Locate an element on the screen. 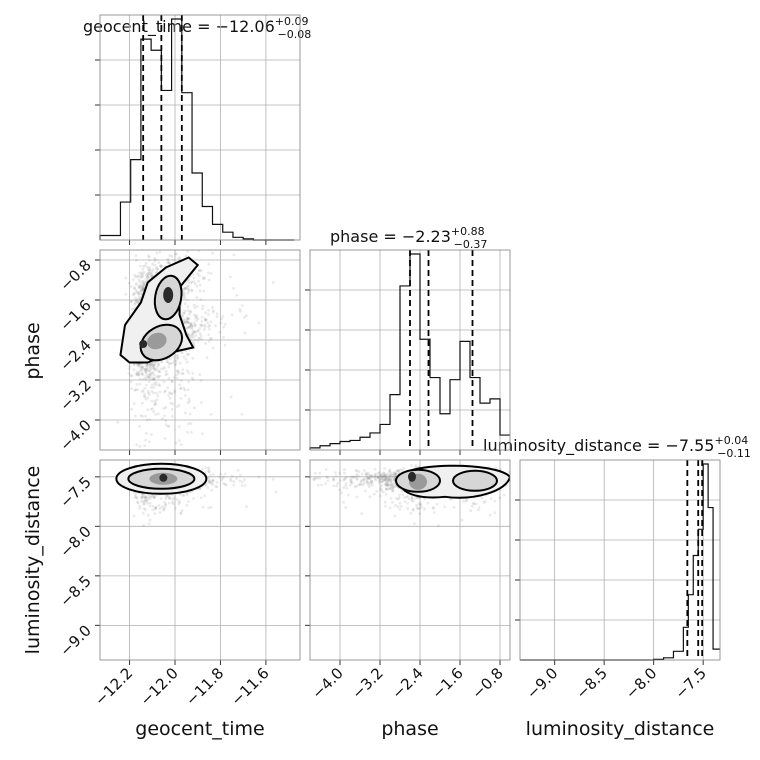 The image size is (760, 760). geocent-time-title: geocent_time = −12.06+0.09 −0.08 is located at coordinates (197, 28).